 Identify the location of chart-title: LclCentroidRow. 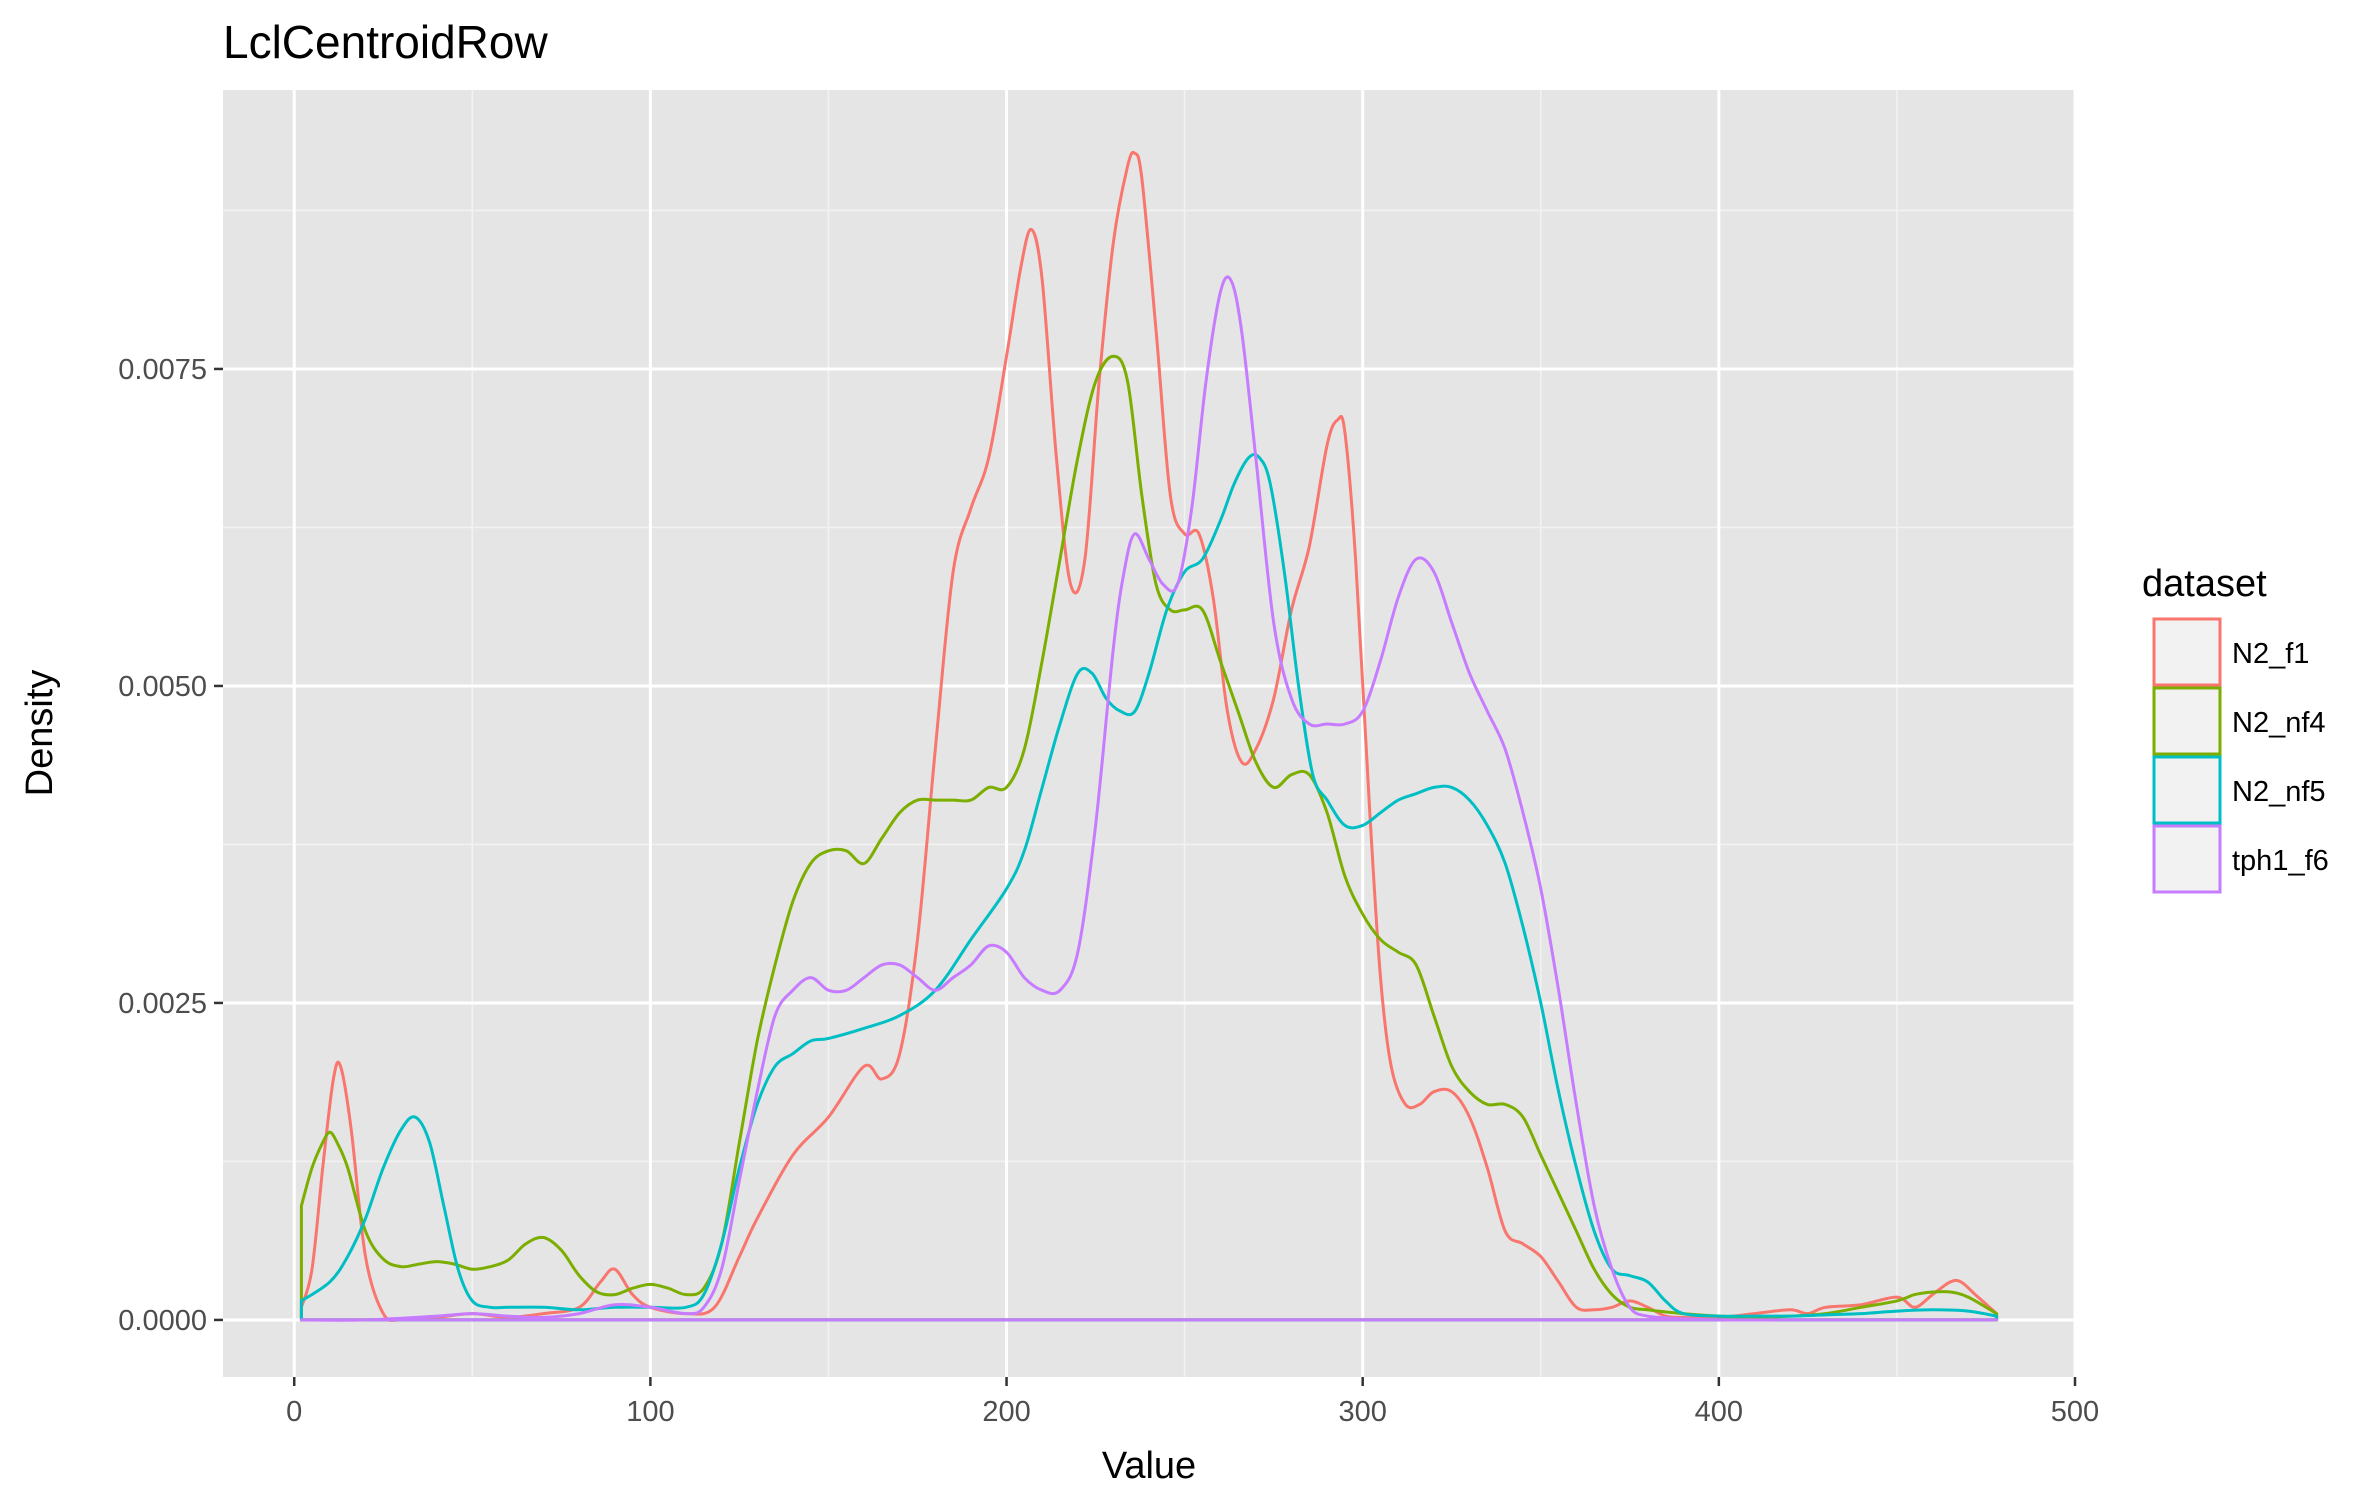
(385, 42).